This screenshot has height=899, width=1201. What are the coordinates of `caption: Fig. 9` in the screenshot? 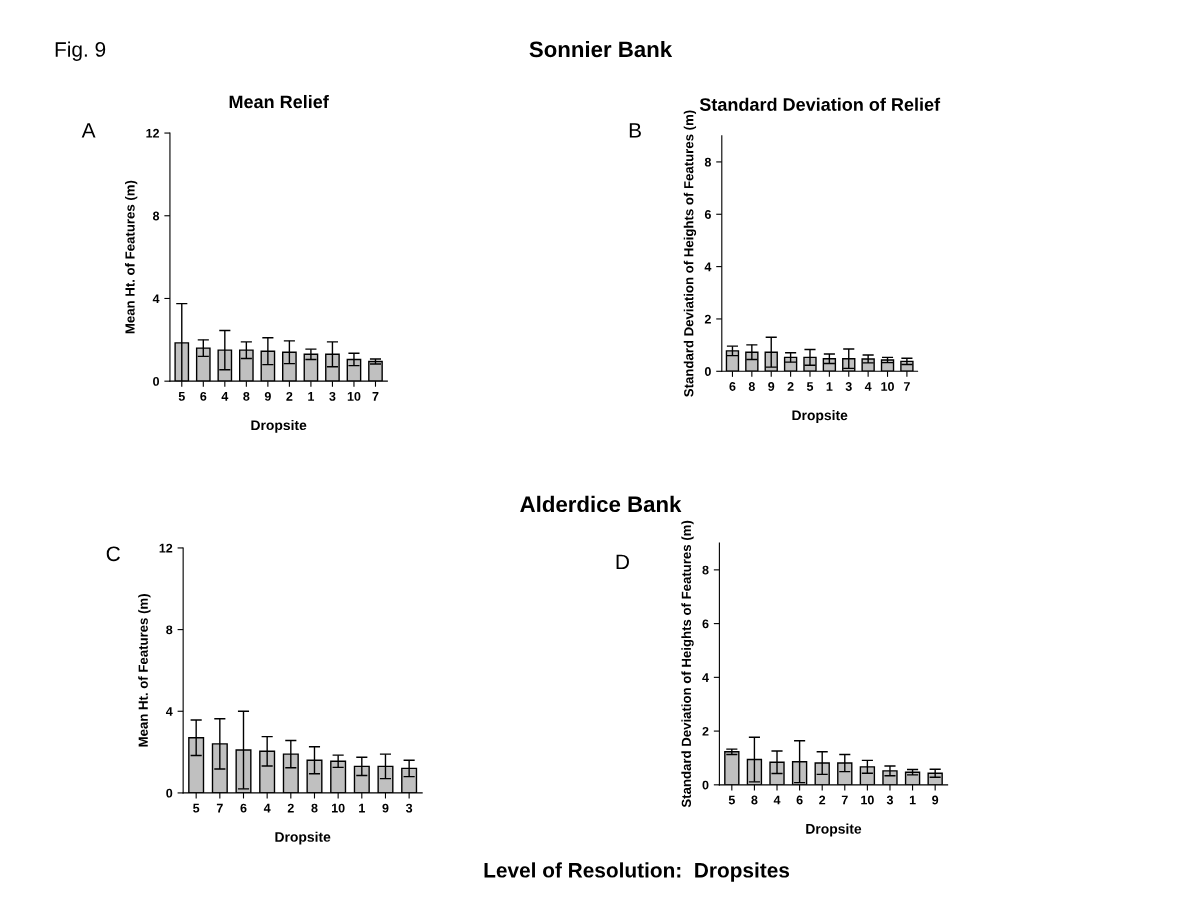 It's located at (80, 51).